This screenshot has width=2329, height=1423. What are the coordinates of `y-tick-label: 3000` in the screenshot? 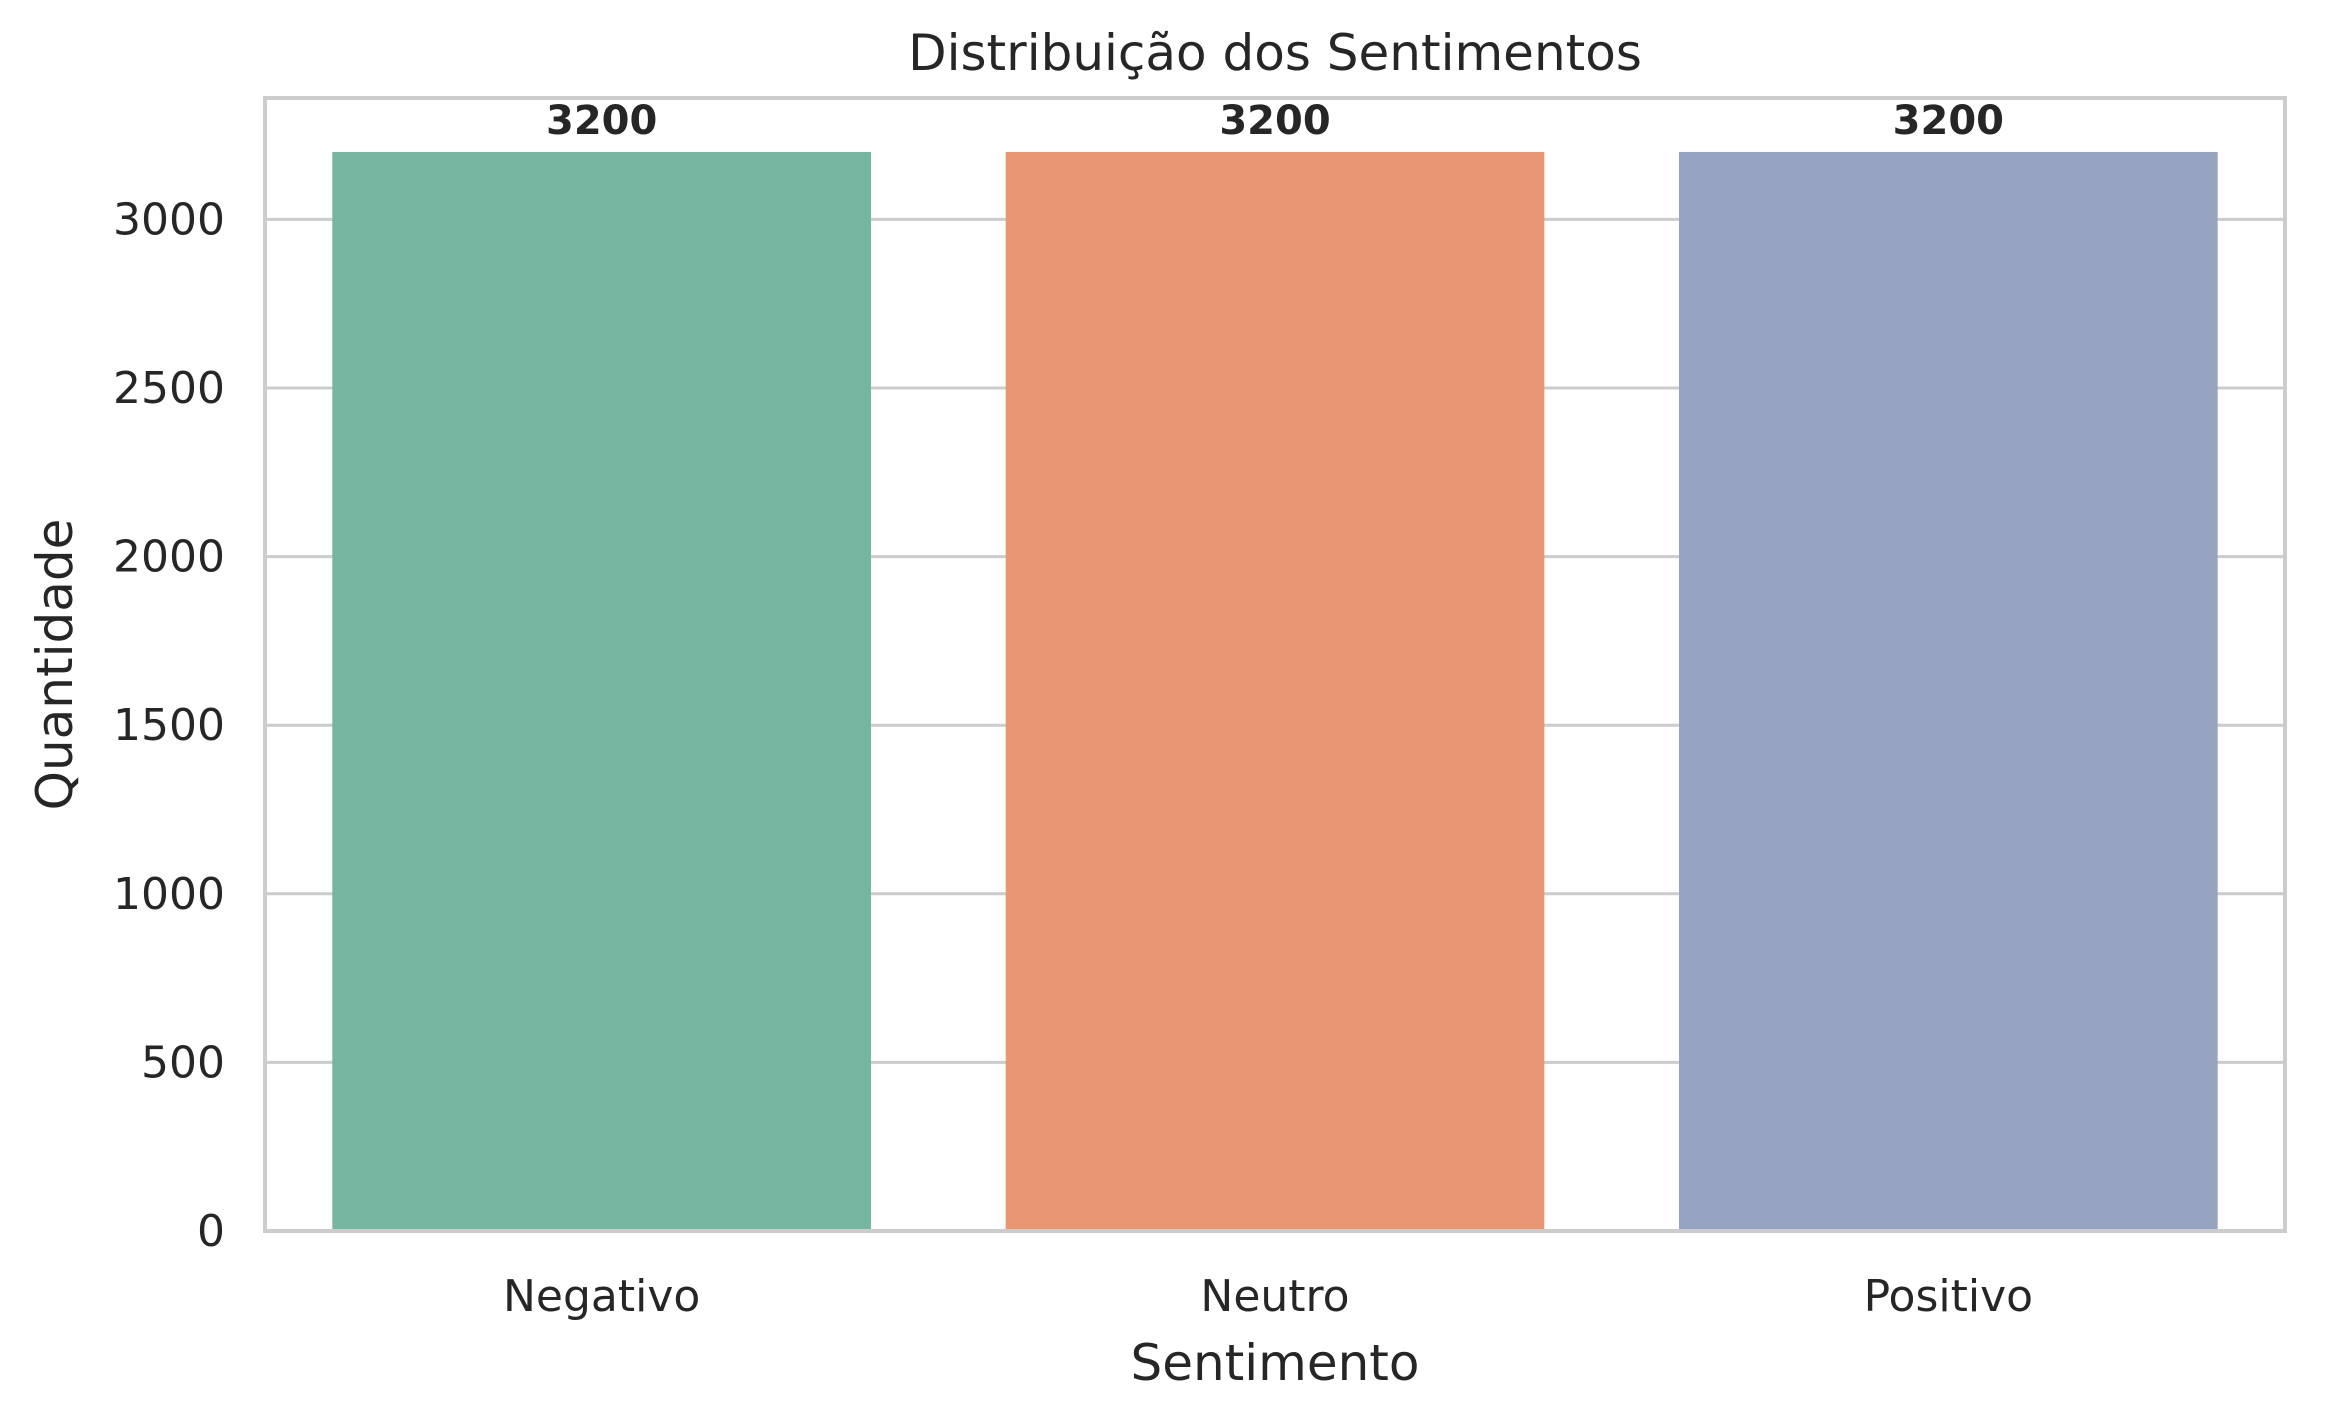 It's located at (169, 219).